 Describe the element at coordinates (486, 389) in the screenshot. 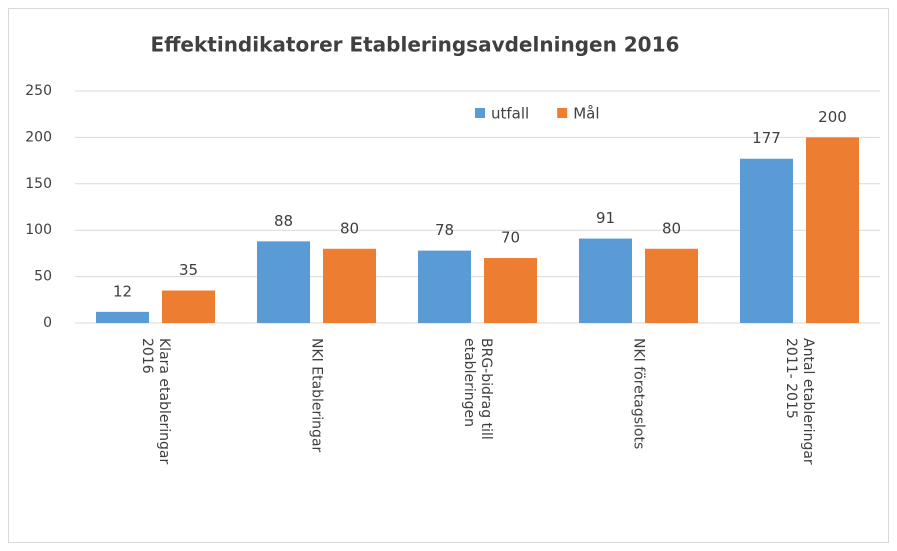

I see `x-tick-label: BRG-bidrag till` at that location.